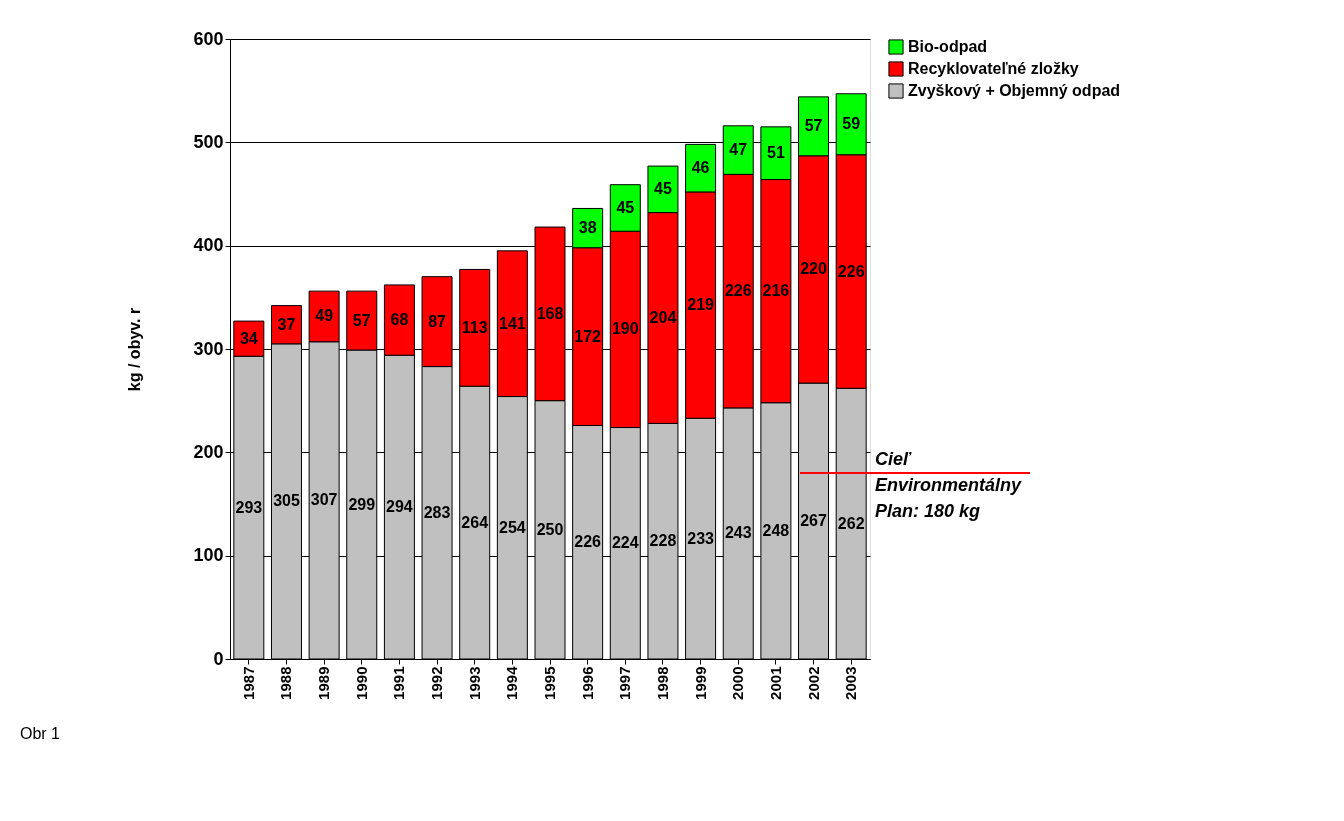 This screenshot has height=821, width=1344. I want to click on data-label: 37, so click(286, 324).